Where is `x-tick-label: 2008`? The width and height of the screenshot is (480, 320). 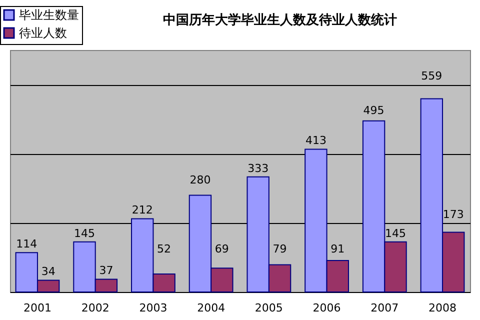
x-tick-label: 2008 is located at coordinates (442, 308).